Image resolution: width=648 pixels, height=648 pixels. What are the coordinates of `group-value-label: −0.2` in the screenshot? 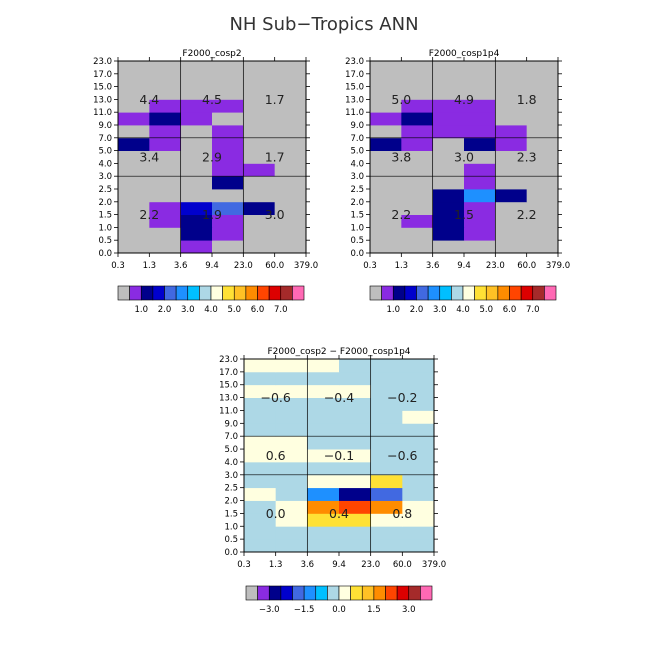 It's located at (402, 397).